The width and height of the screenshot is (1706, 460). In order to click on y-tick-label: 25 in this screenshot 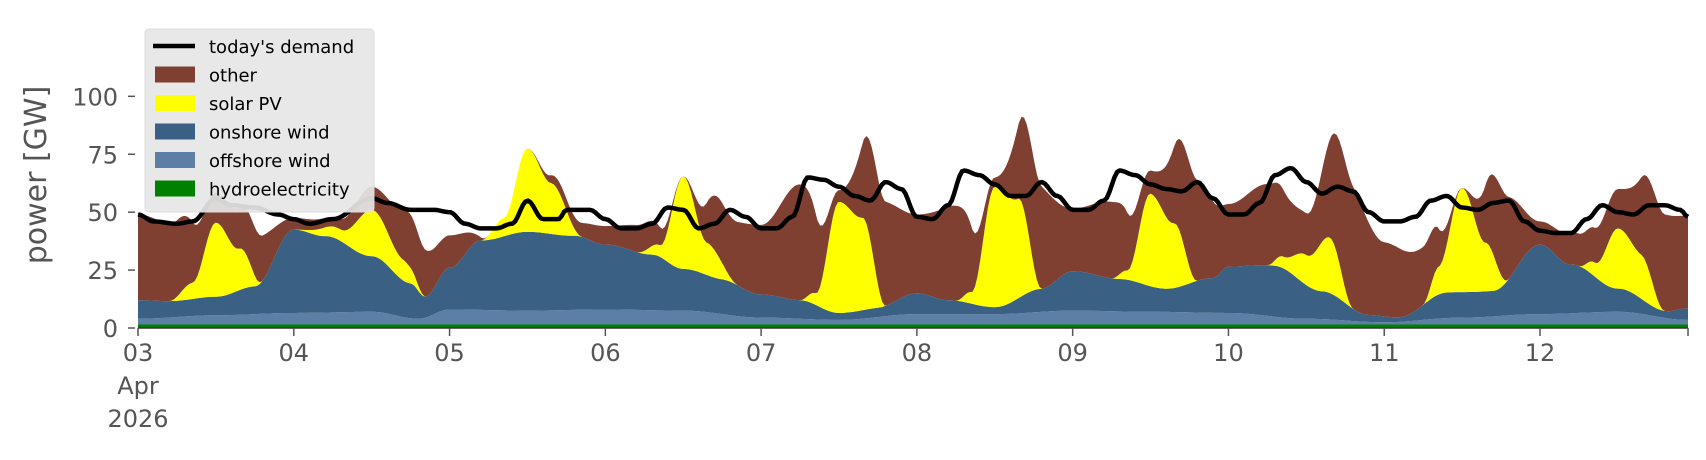, I will do `click(102, 271)`.